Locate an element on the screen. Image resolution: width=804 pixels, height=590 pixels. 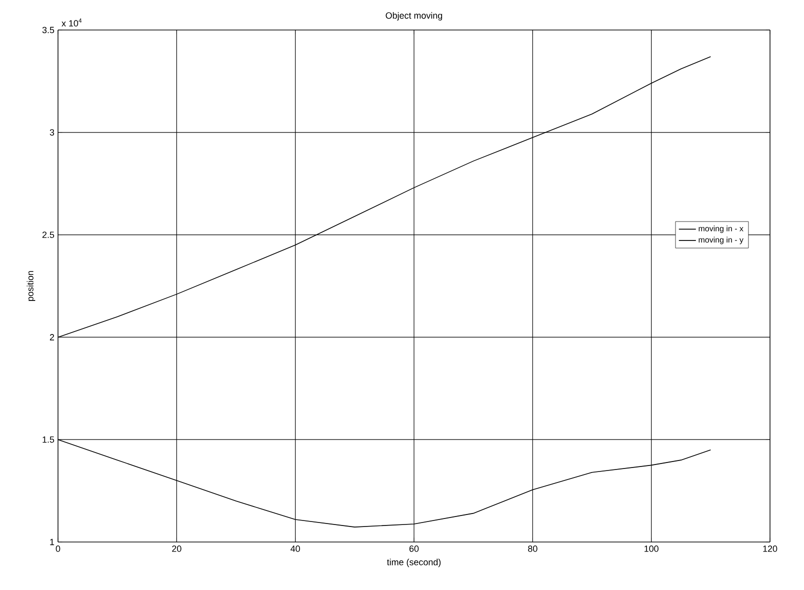
x-tick-label: 40 is located at coordinates (295, 549).